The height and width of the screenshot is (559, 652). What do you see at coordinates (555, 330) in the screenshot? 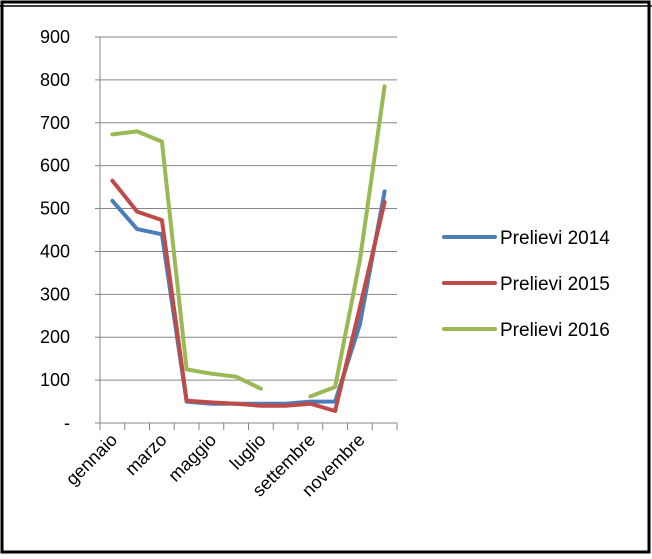
I see `legend-label: Prelievi 2016` at bounding box center [555, 330].